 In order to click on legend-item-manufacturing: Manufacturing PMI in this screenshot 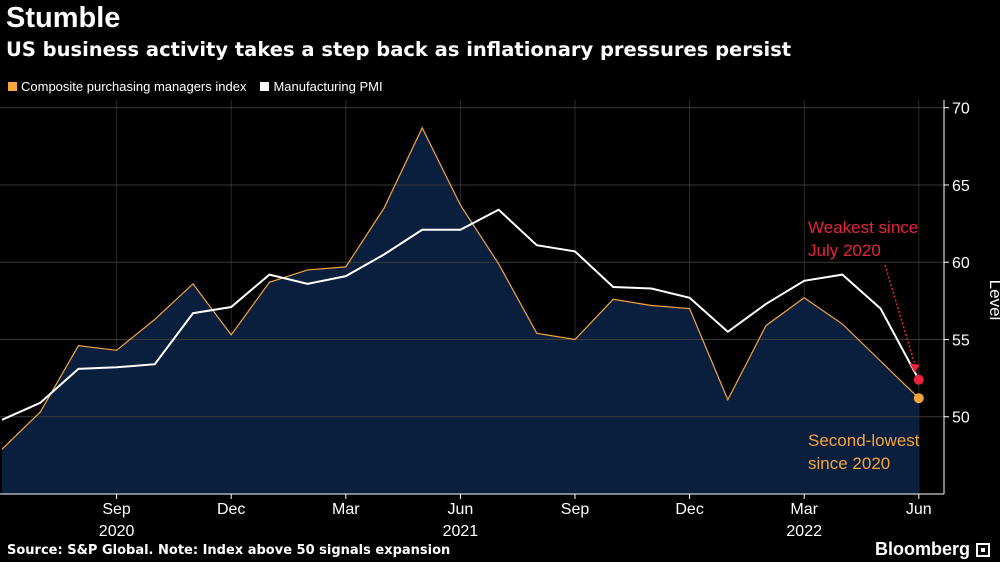, I will do `click(321, 86)`.